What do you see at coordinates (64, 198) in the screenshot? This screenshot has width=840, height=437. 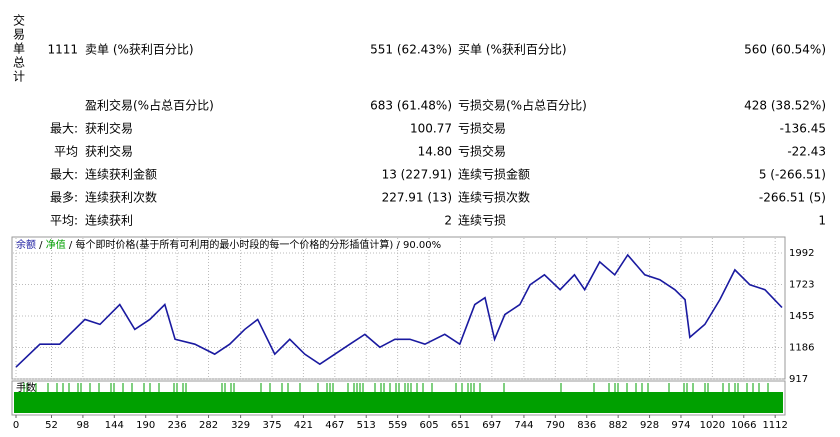 I see `row-lead: 最多:` at bounding box center [64, 198].